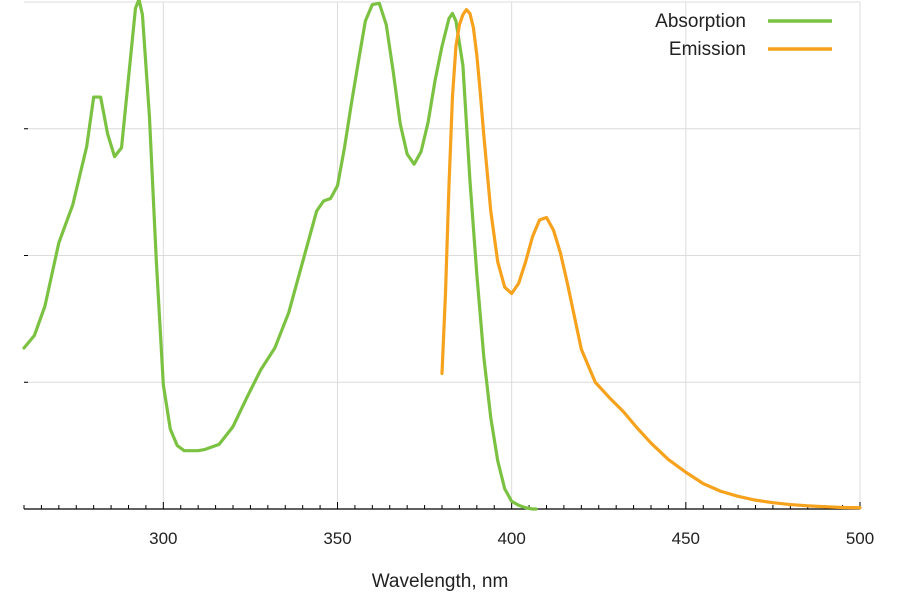 The height and width of the screenshot is (594, 900). I want to click on legend-label-emission: Emission, so click(707, 49).